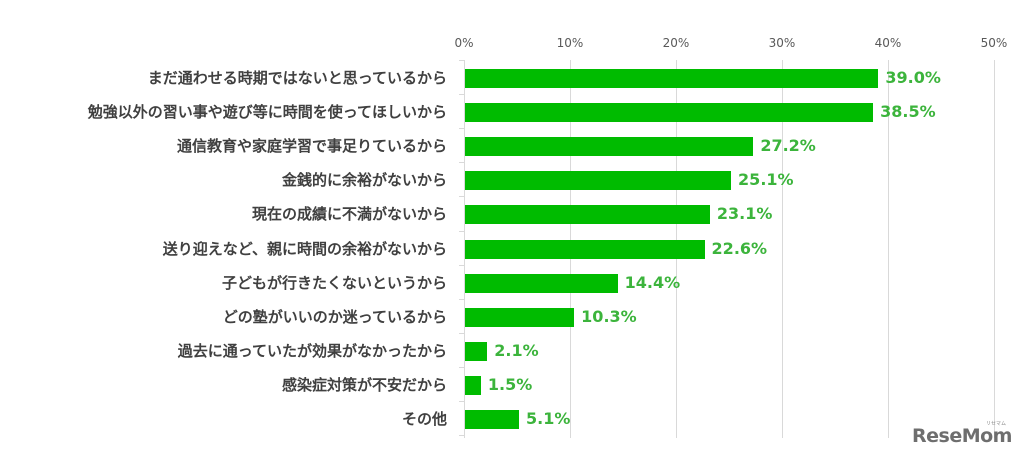  Describe the element at coordinates (739, 248) in the screenshot. I see `value-label: 22.6%` at that location.